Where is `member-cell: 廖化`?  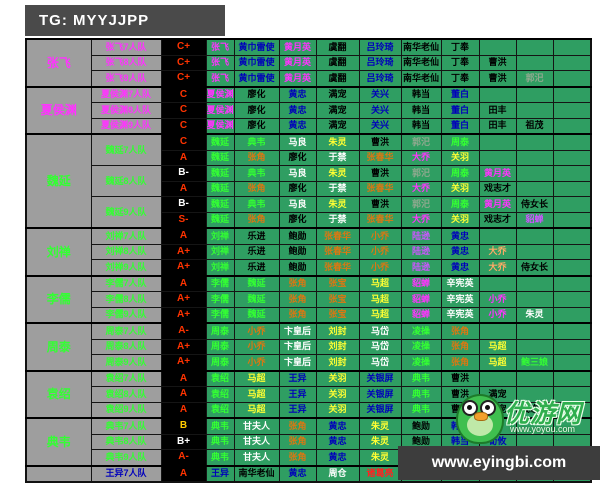
member-cell: 廖化 is located at coordinates (256, 126).